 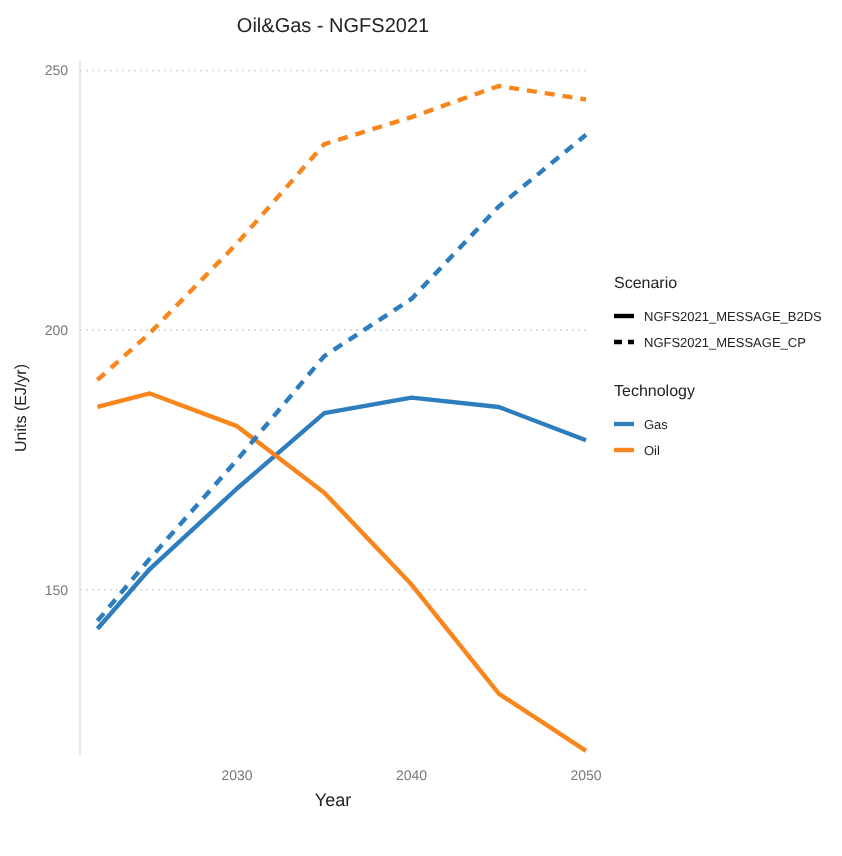 What do you see at coordinates (21, 407) in the screenshot?
I see `y-axis-title: Units (EJ/yr)` at bounding box center [21, 407].